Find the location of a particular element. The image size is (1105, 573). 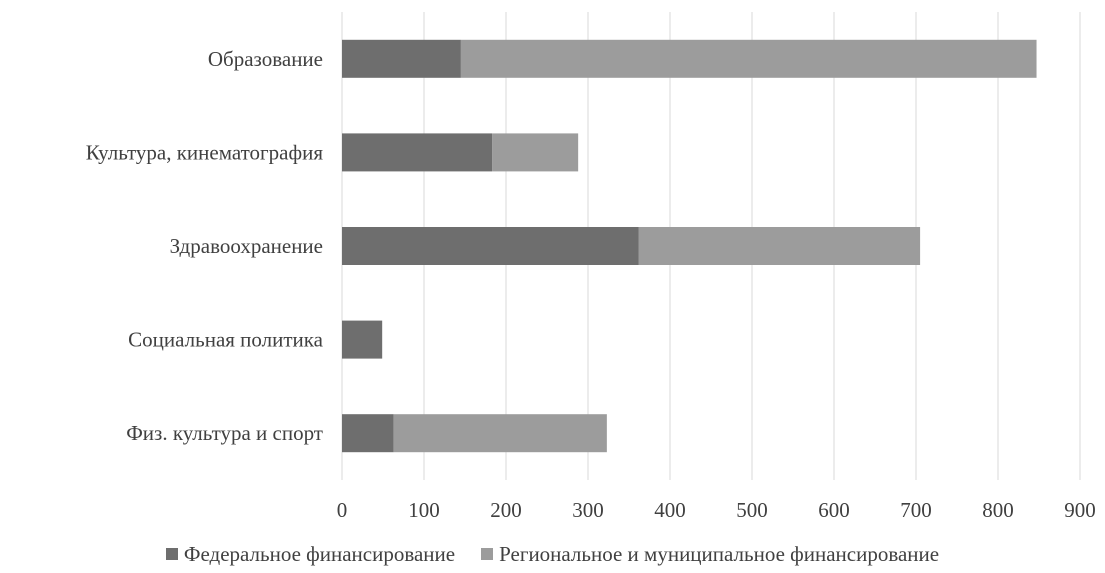

legend-swatch-regional is located at coordinates (487, 554).